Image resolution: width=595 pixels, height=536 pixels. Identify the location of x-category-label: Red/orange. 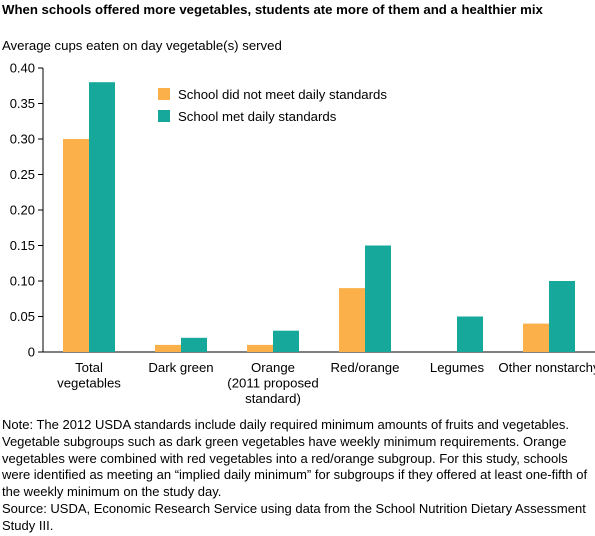
(365, 367).